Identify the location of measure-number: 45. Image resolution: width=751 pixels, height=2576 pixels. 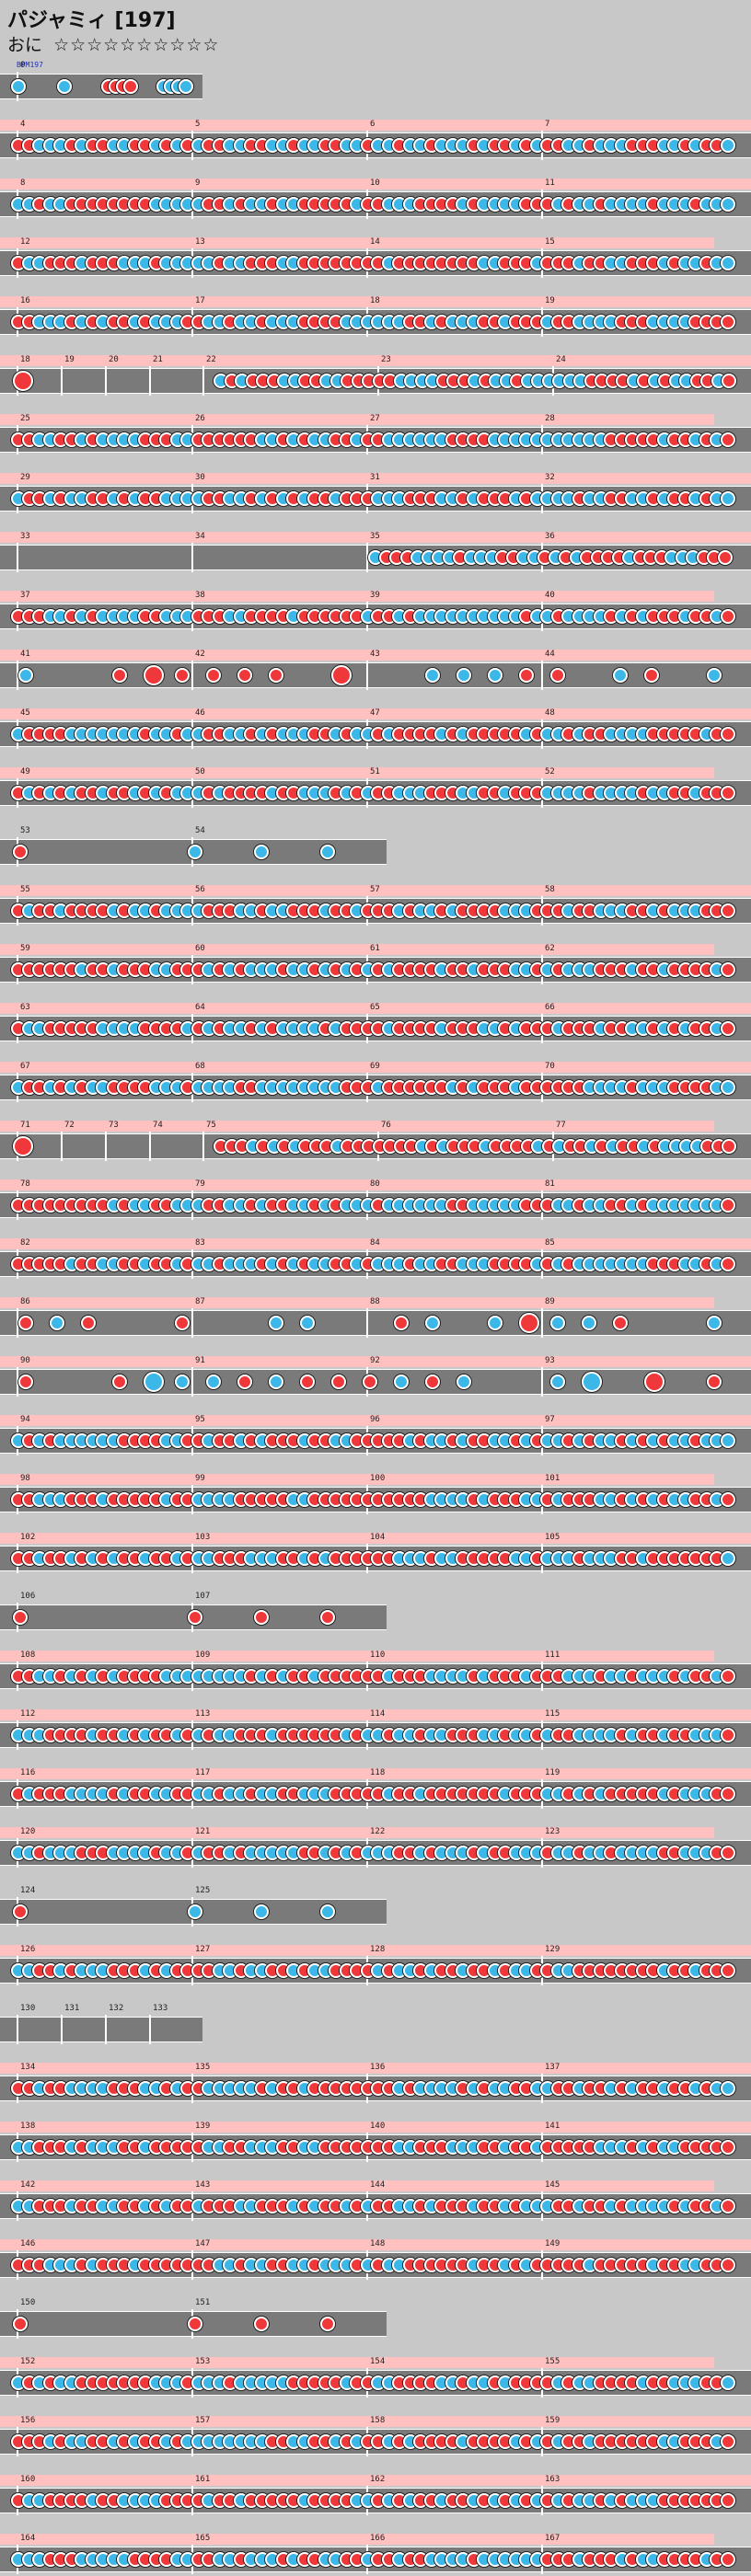
(25, 713).